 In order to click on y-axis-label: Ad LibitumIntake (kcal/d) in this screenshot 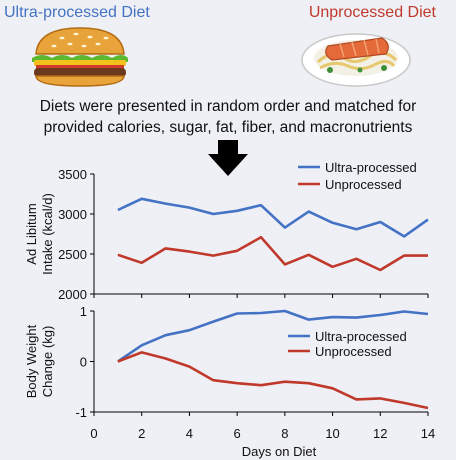, I will do `click(39, 234)`.